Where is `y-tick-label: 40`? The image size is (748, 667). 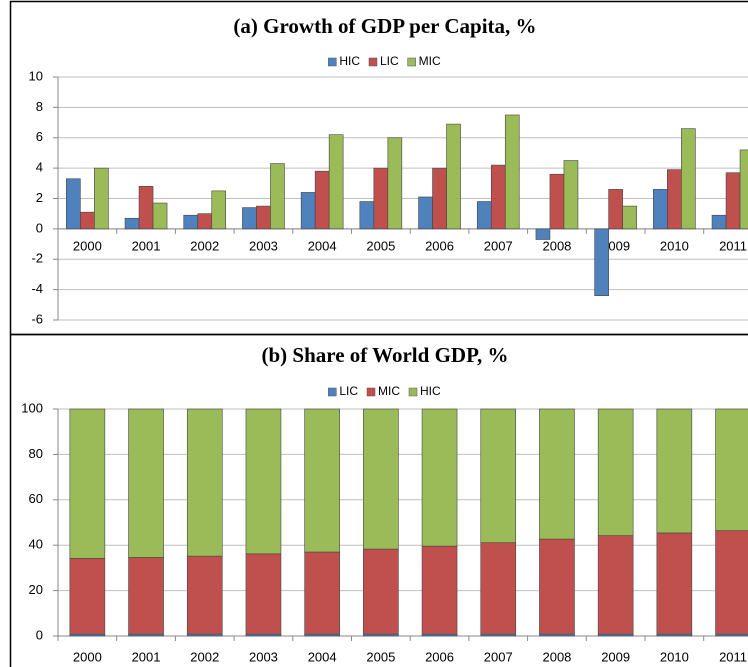
y-tick-label: 40 is located at coordinates (36, 544).